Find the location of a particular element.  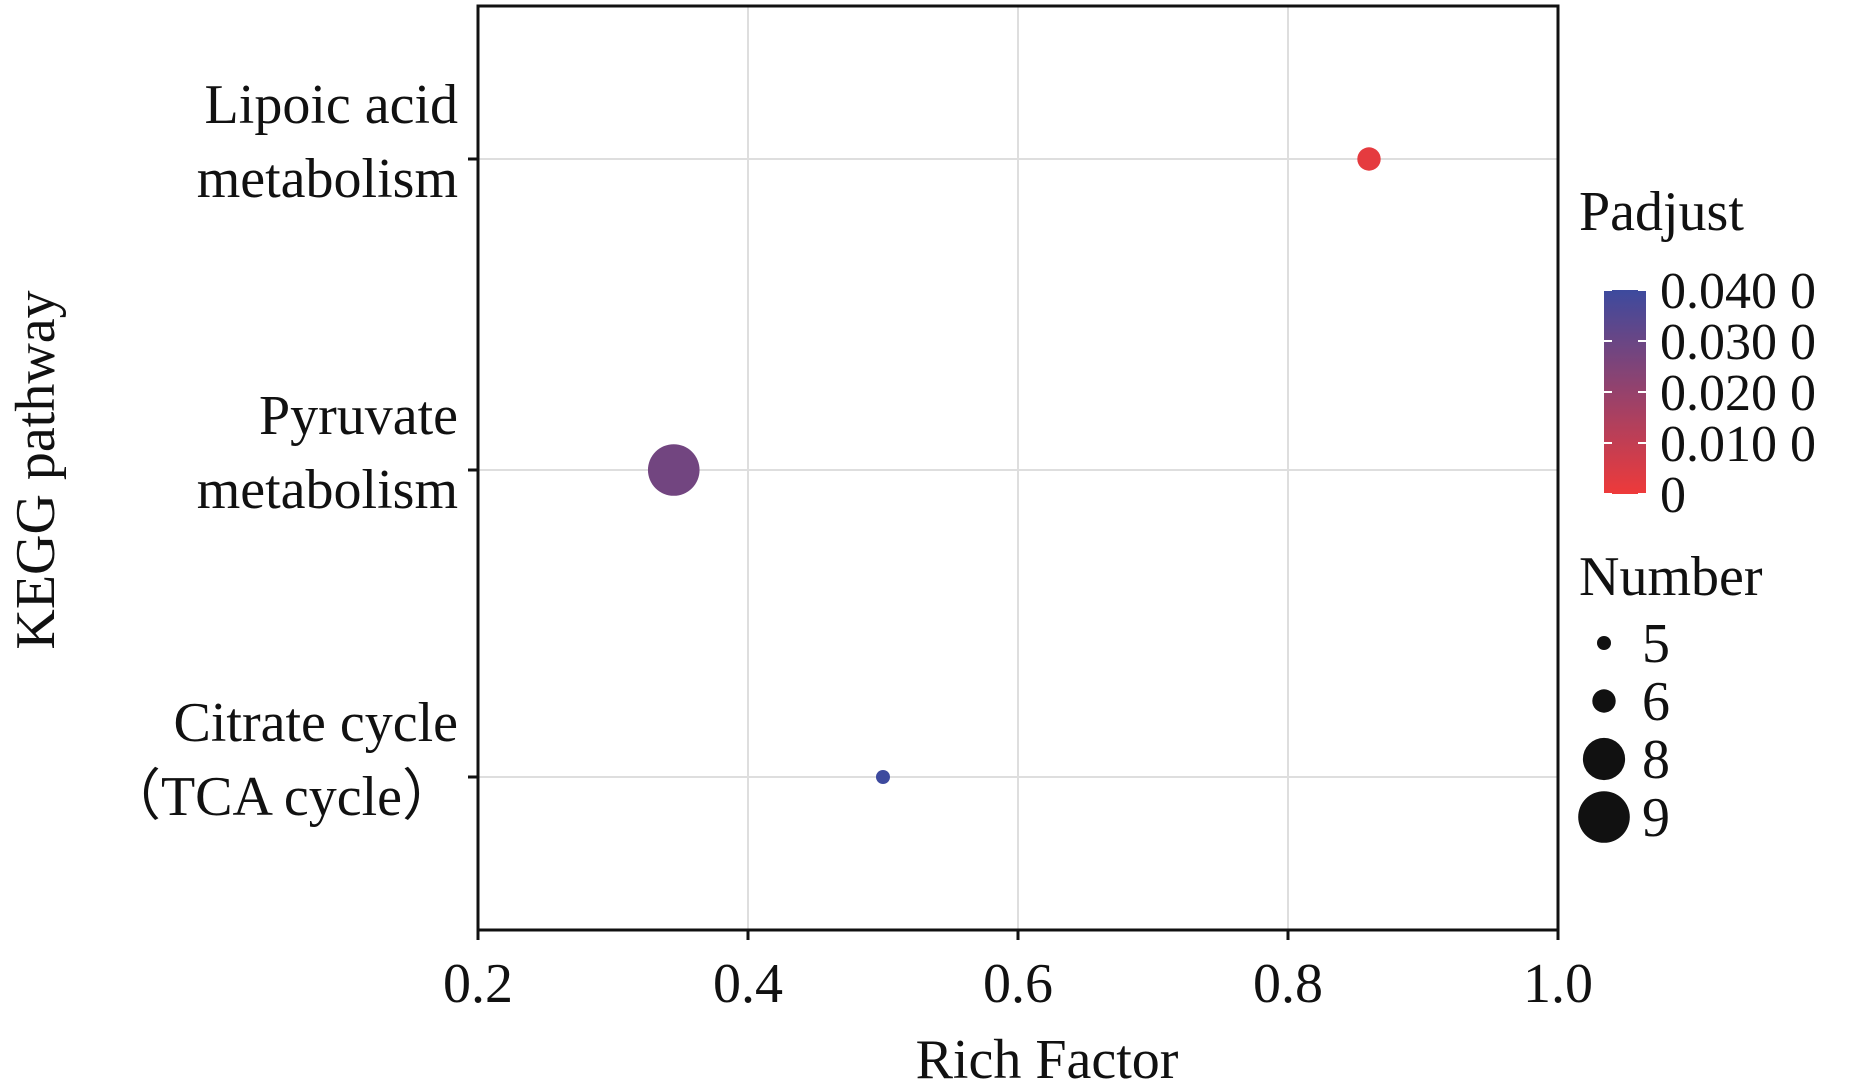

x-tick-label: 0.4 is located at coordinates (748, 984).